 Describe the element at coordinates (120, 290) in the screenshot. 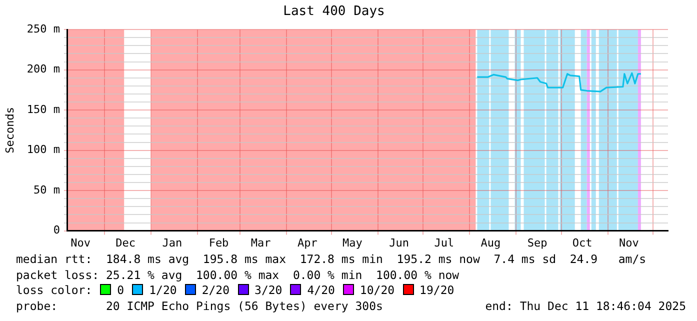

I see `legend-label: 0` at that location.